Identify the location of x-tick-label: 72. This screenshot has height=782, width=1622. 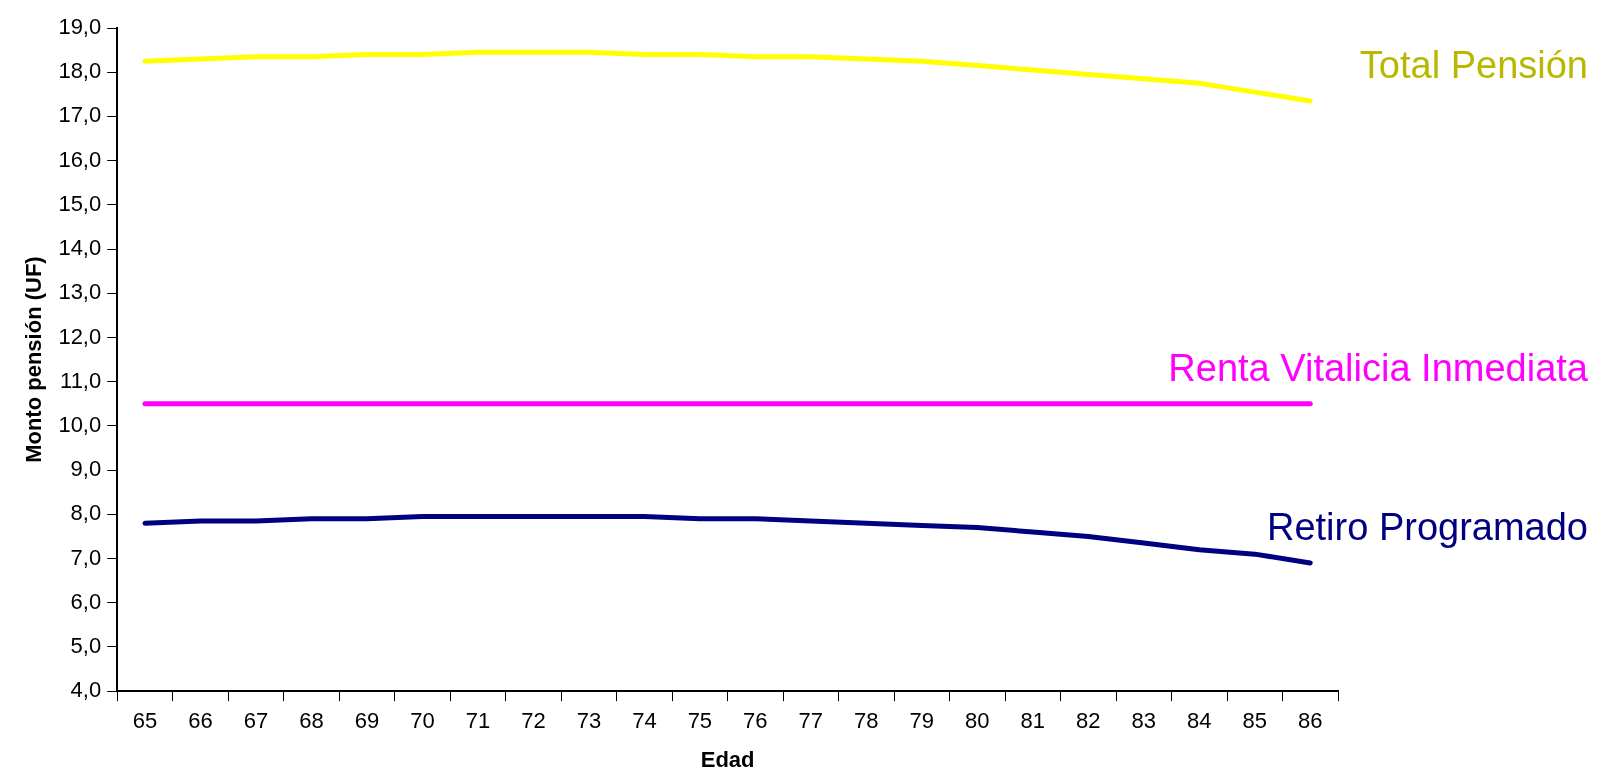
(533, 721).